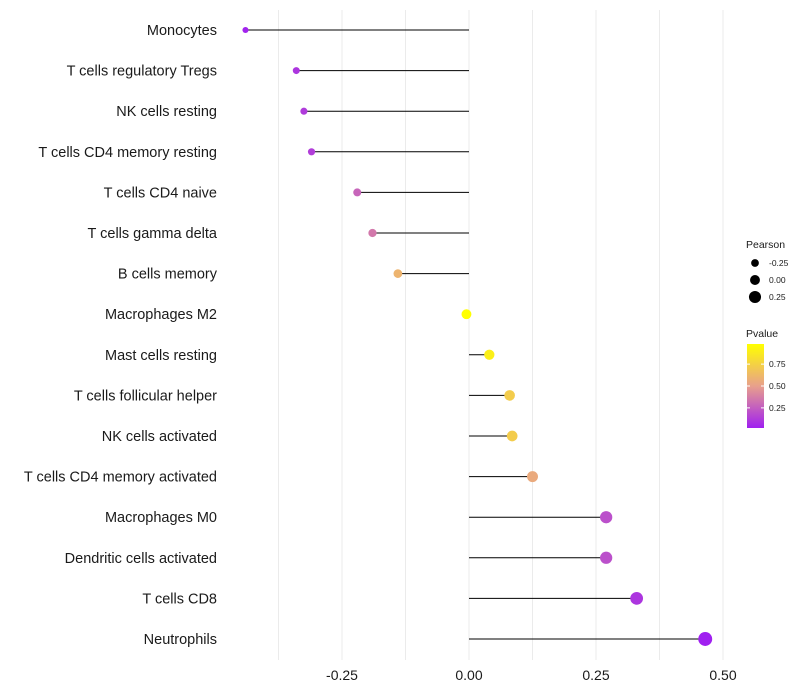  Describe the element at coordinates (159, 437) in the screenshot. I see `category-label: NK cells activated` at that location.